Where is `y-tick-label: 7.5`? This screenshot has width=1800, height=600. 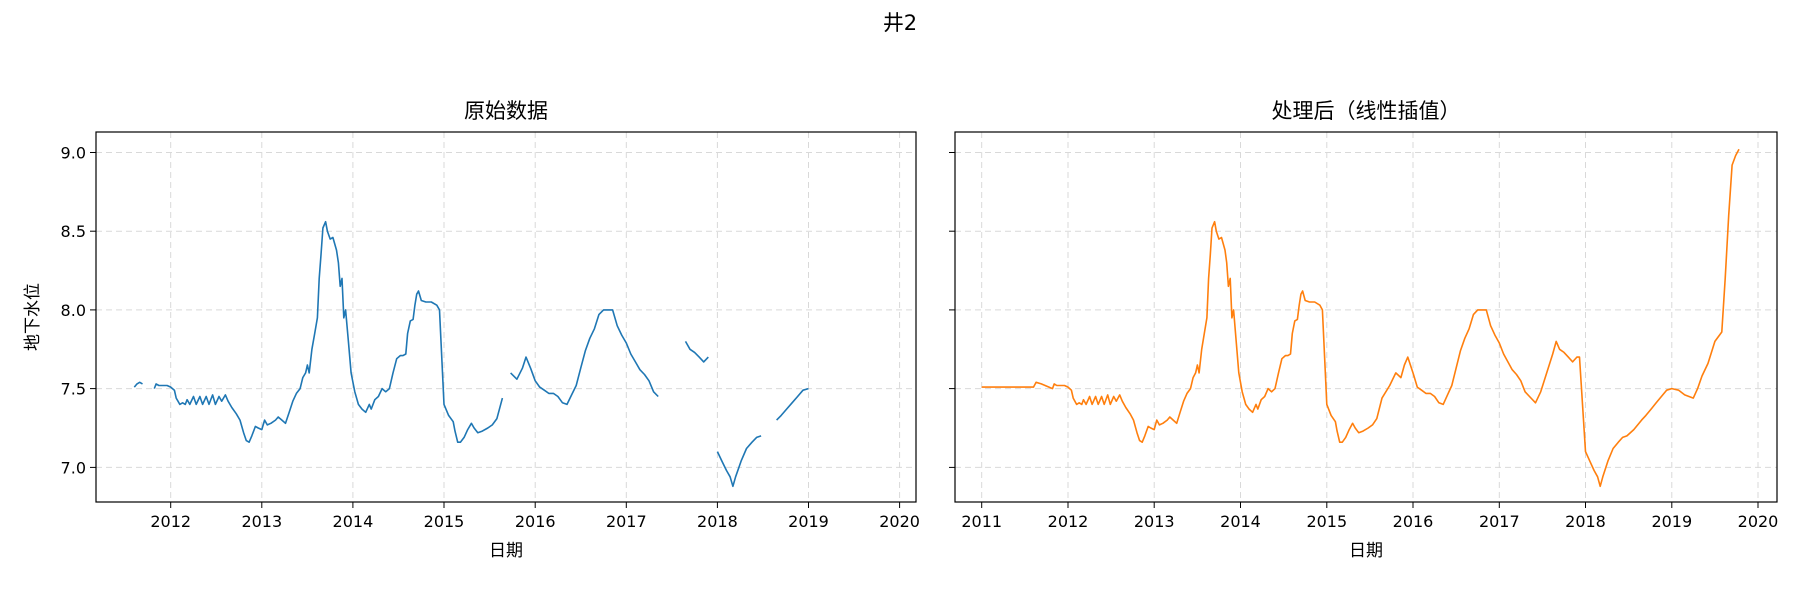
y-tick-label: 7.5 is located at coordinates (73, 389).